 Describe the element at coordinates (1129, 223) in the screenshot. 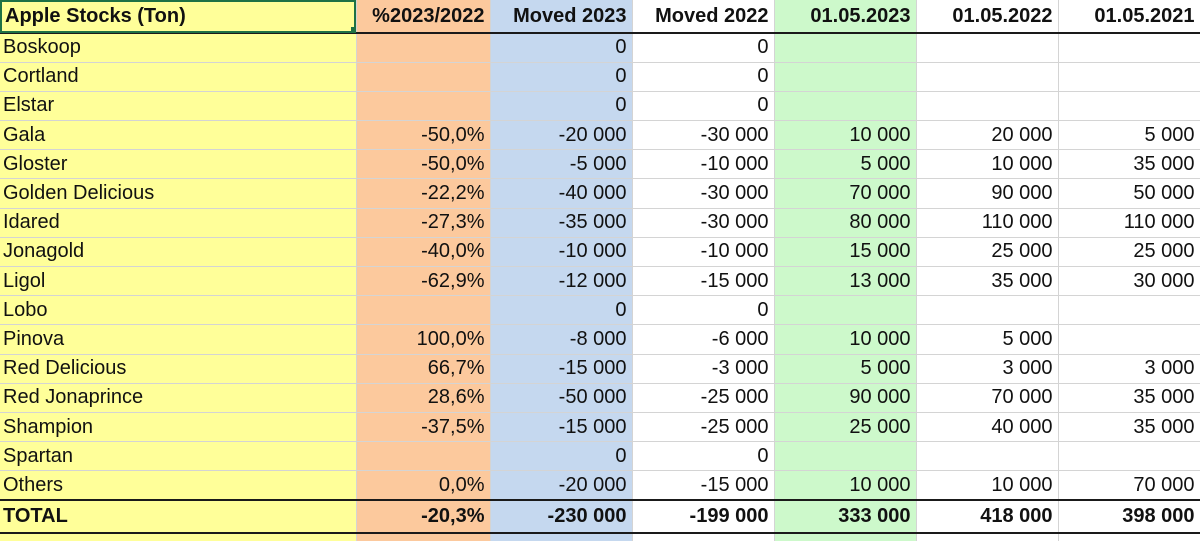

I see `stock-2021-cell: 110 000` at that location.